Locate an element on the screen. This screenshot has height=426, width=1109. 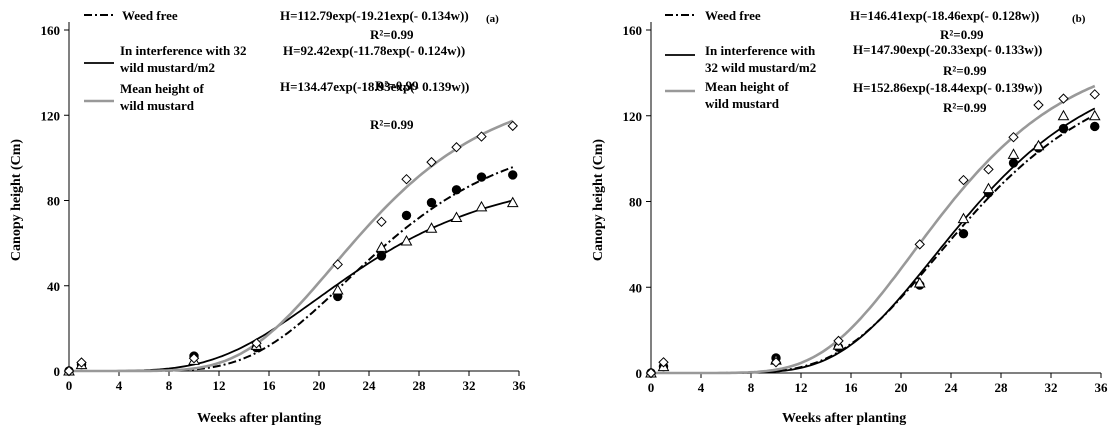
x-axis-label: Weeks after planting is located at coordinates (259, 418).